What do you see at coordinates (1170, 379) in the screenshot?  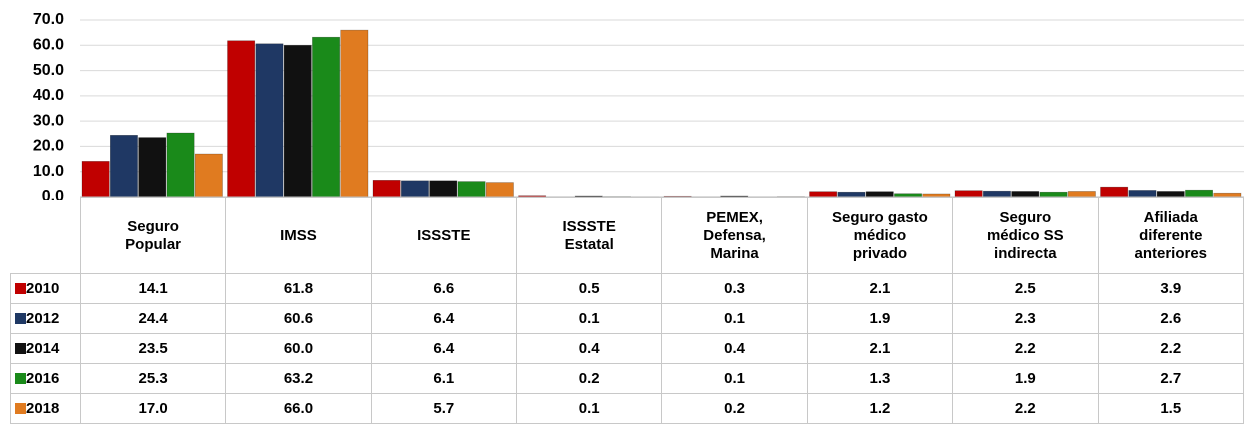 I see `value-cell: 2.7` at bounding box center [1170, 379].